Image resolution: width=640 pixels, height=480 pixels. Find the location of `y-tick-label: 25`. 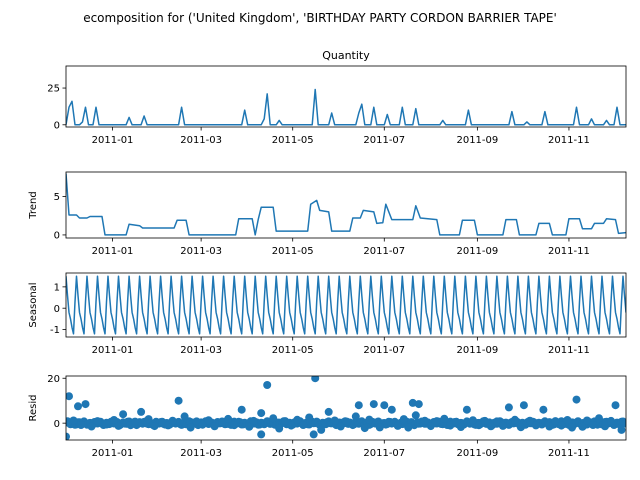

y-tick-label: 25 is located at coordinates (53, 89).